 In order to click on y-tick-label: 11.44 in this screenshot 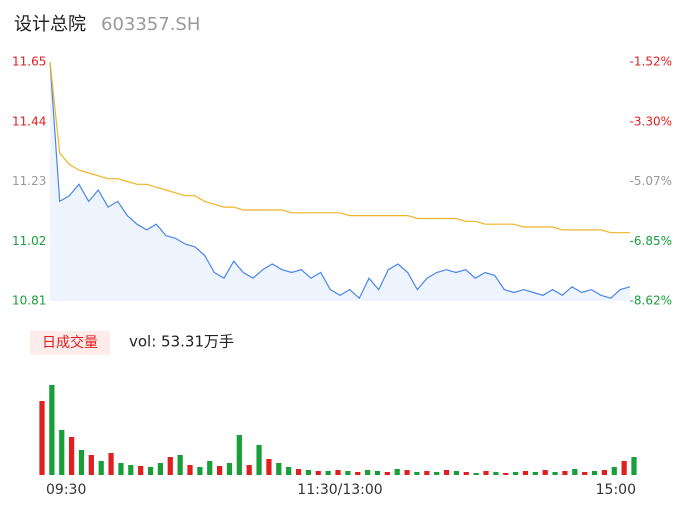, I will do `click(29, 121)`.